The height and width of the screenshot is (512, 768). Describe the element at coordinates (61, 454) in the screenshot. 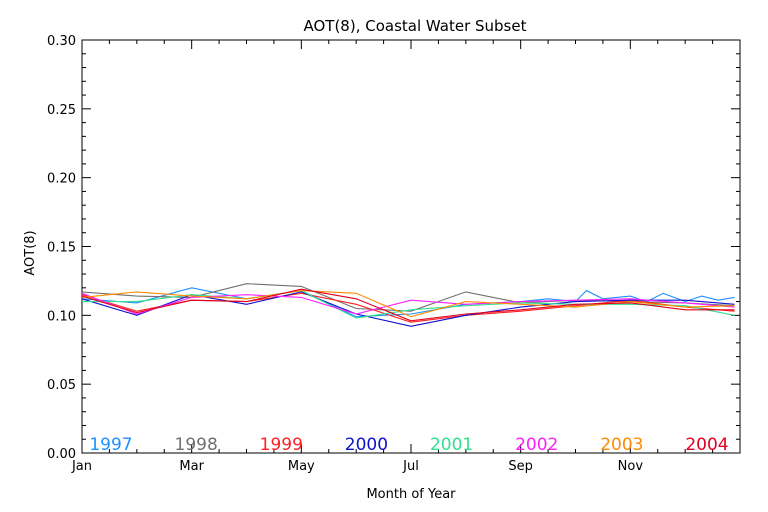

I see `y-tick-label: 0.00` at that location.